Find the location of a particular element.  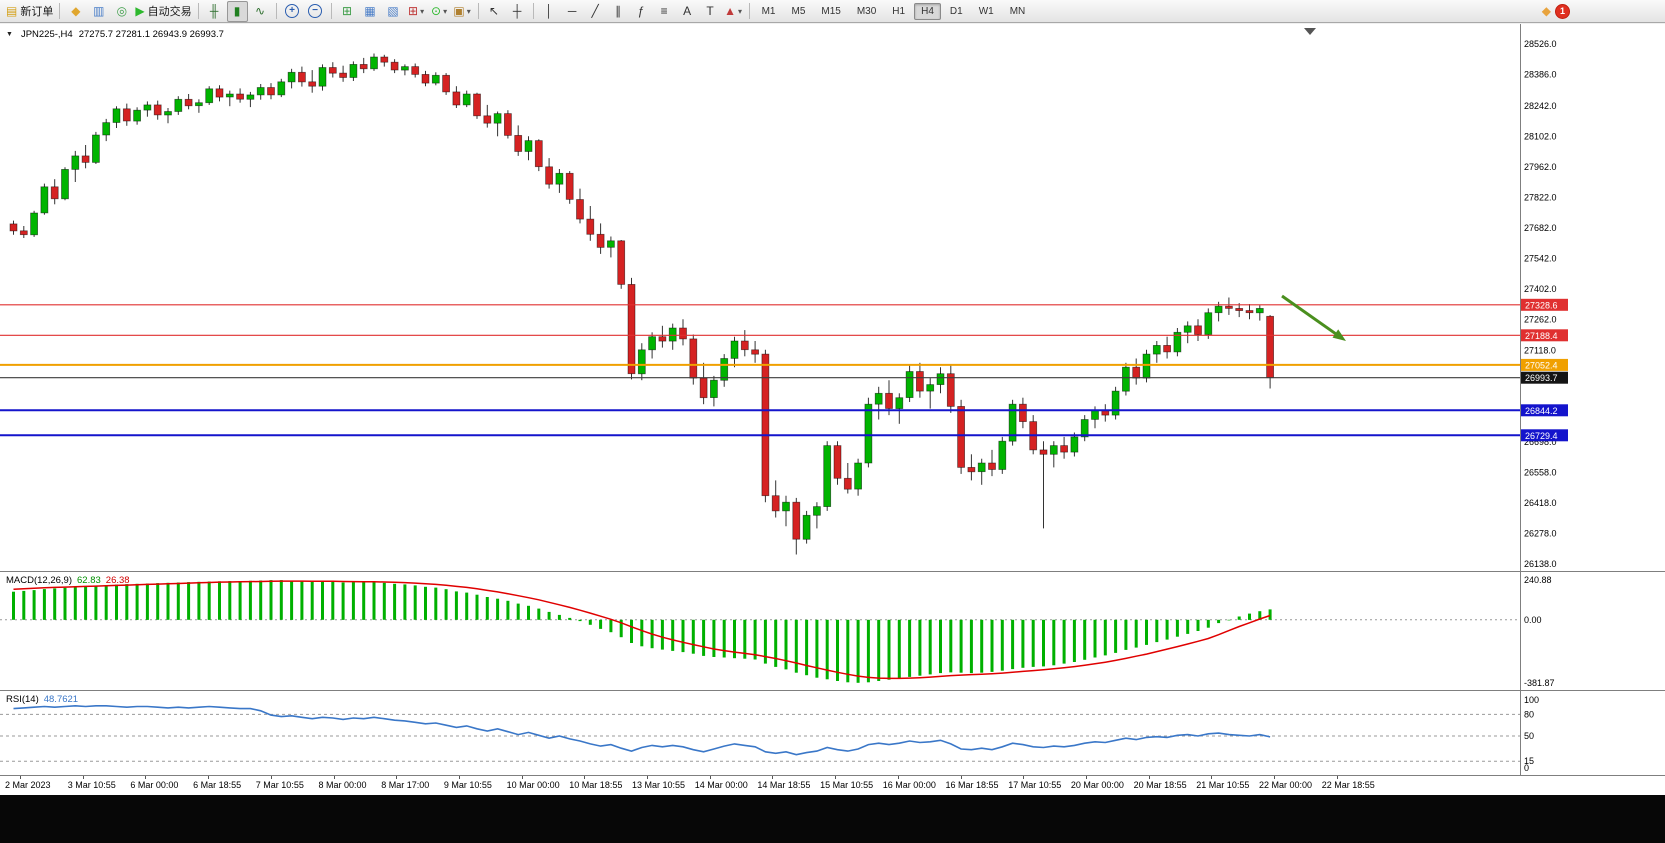

cursor-button: ↖ is located at coordinates (494, 11).